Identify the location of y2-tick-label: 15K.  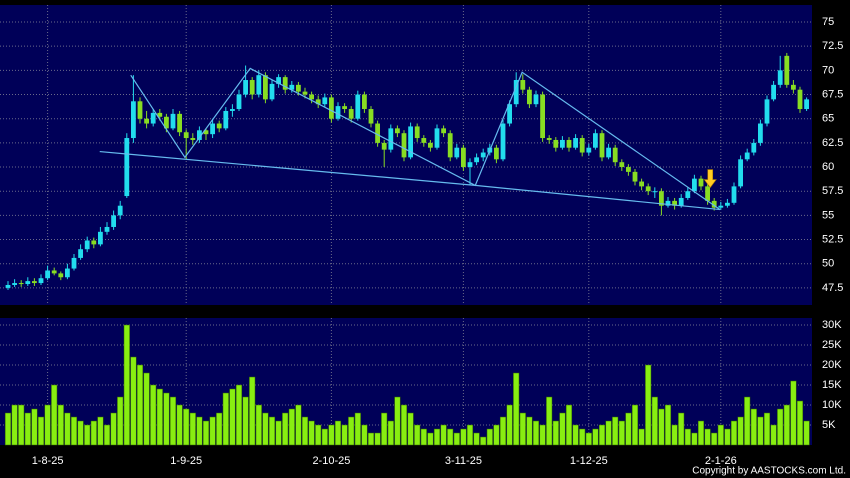
(832, 385).